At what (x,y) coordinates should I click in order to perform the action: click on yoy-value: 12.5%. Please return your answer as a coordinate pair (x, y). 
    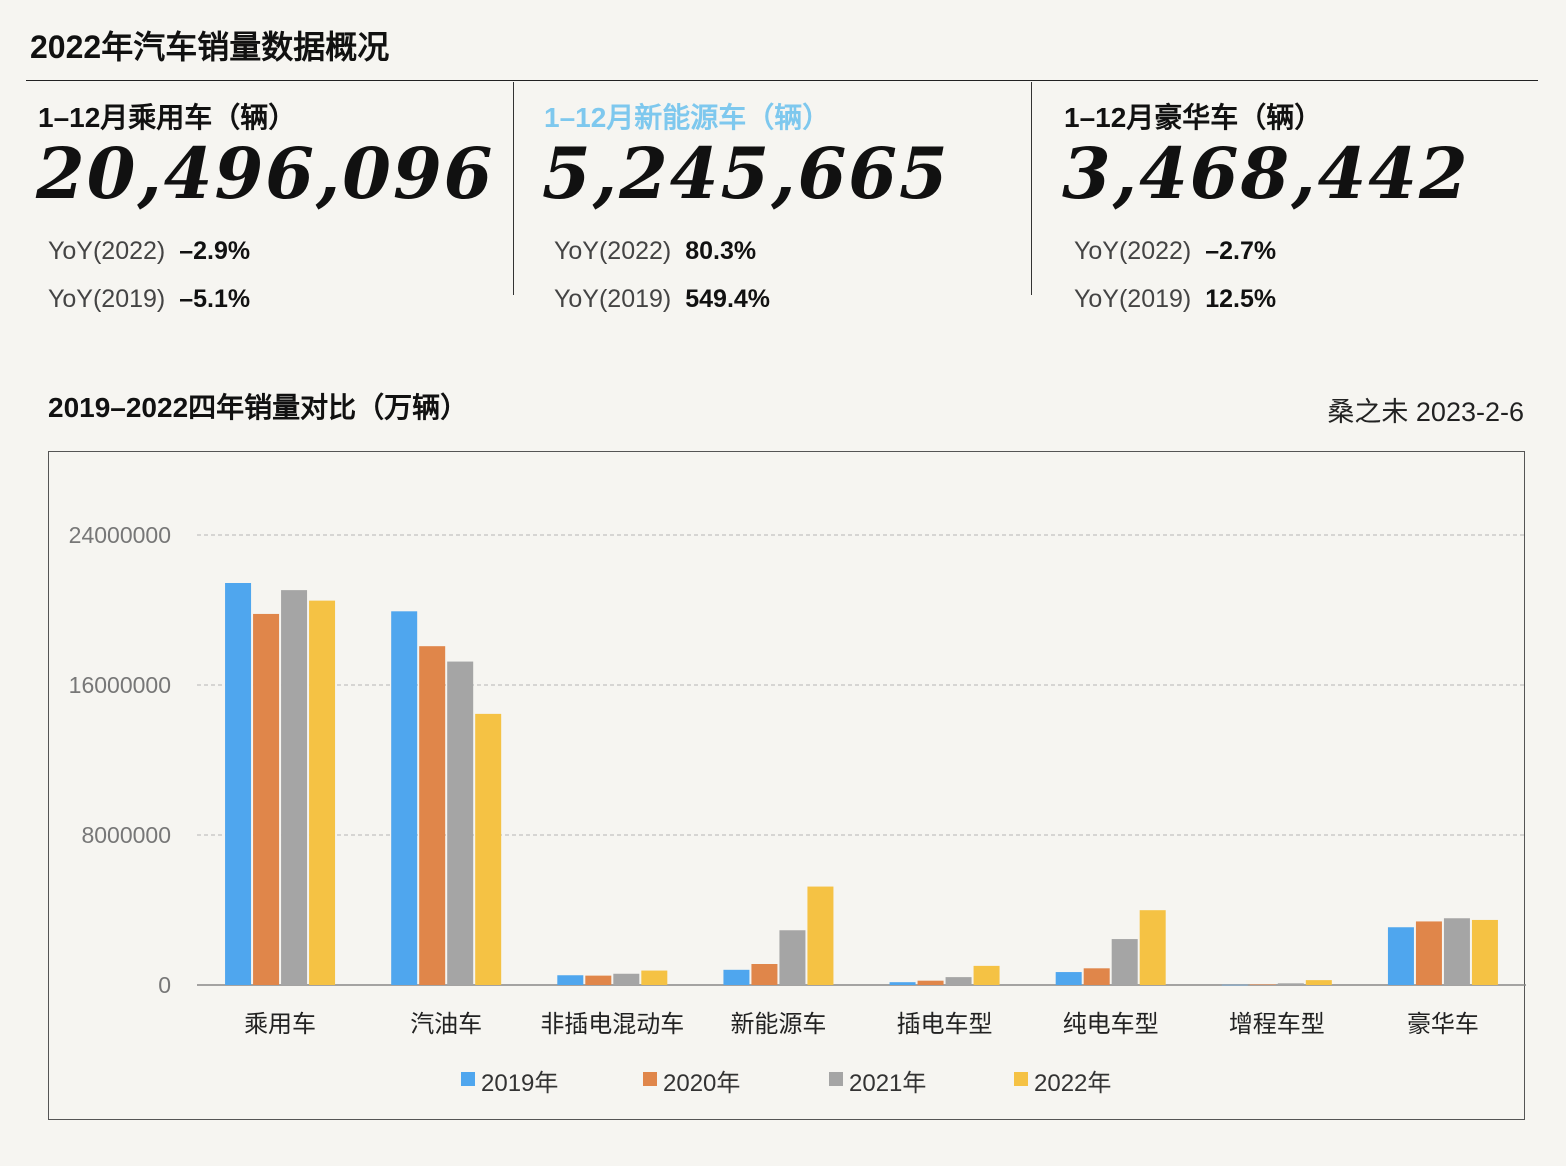
    Looking at the image, I should click on (1241, 299).